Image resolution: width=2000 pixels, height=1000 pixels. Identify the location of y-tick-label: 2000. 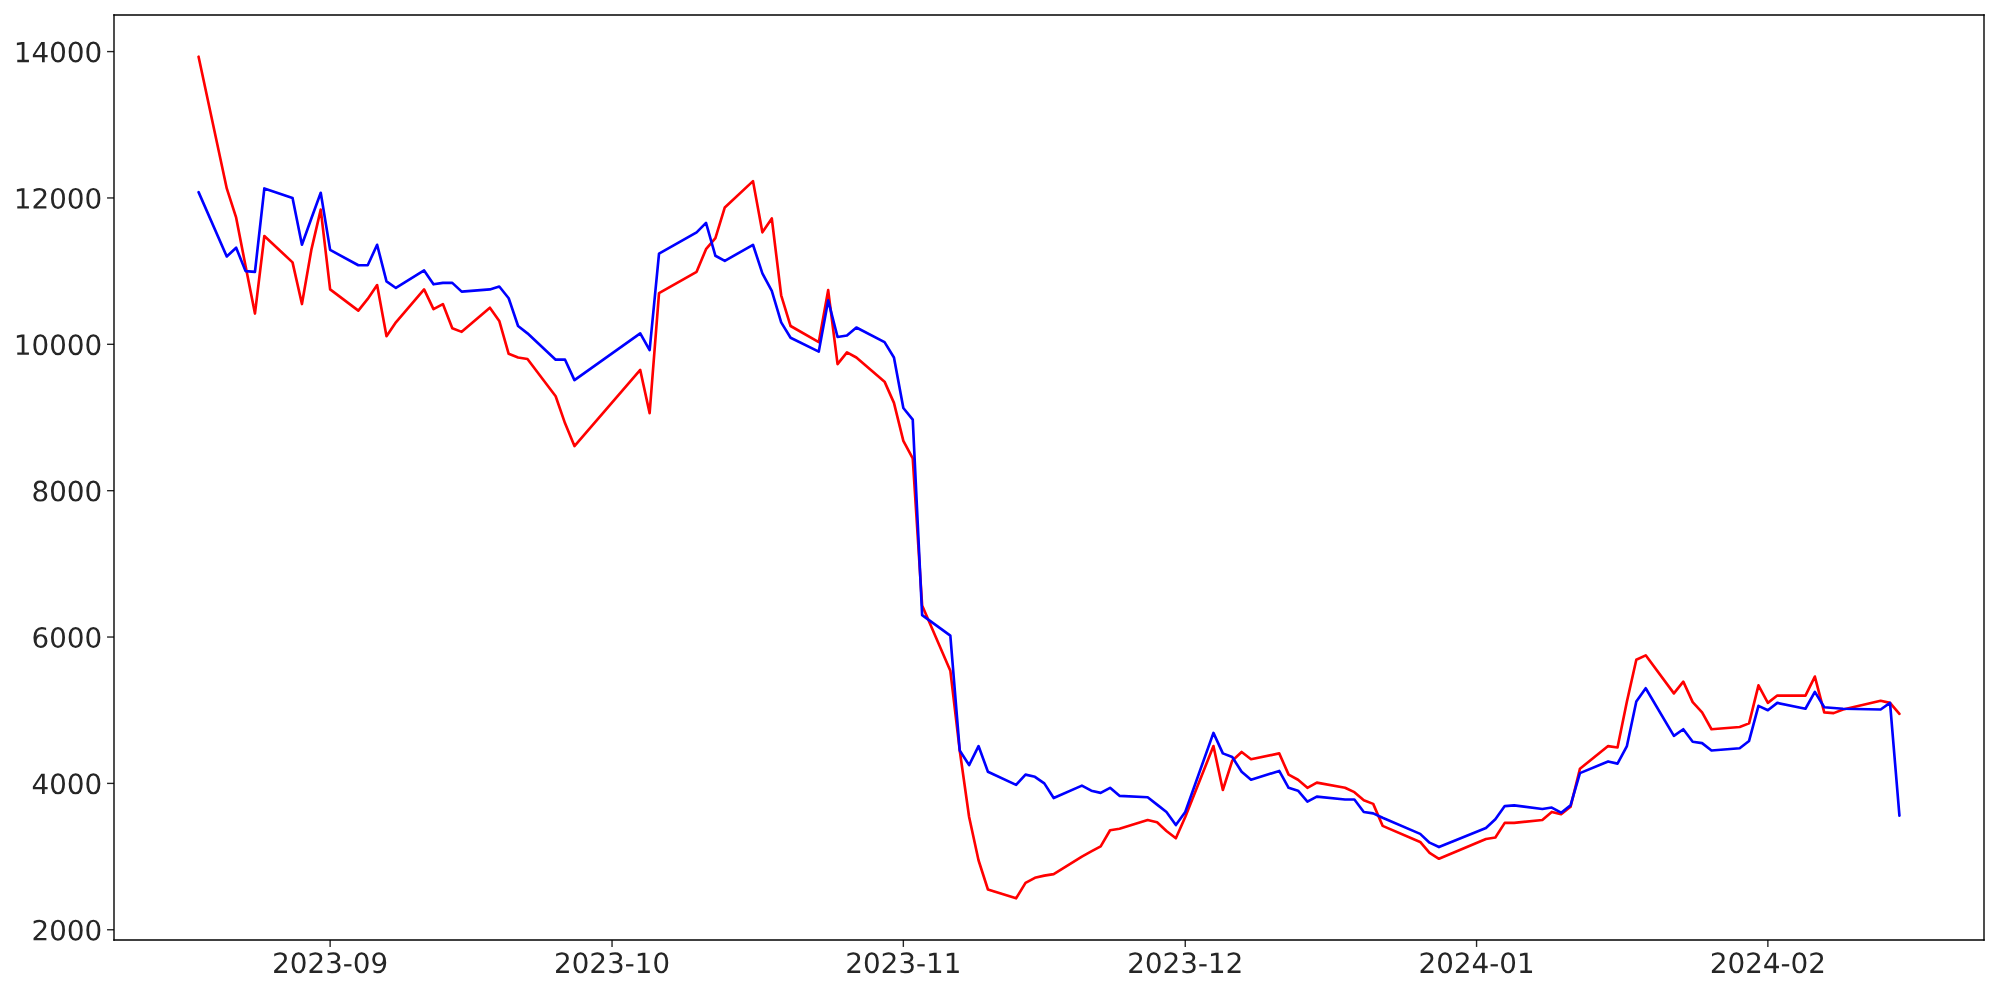
(67, 930).